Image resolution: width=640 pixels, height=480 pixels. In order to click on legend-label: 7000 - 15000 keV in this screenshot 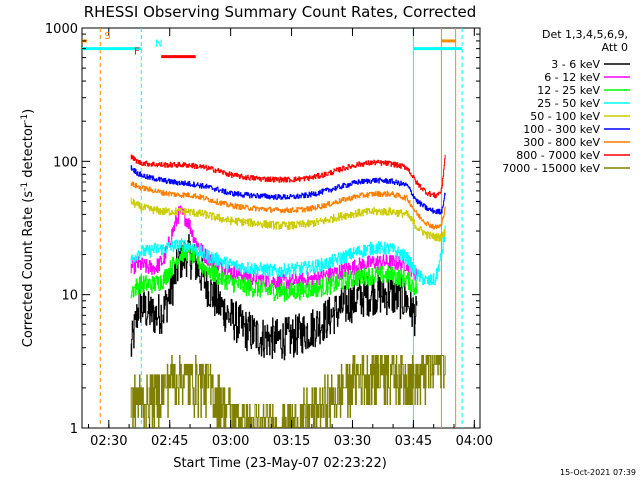, I will do `click(551, 168)`.